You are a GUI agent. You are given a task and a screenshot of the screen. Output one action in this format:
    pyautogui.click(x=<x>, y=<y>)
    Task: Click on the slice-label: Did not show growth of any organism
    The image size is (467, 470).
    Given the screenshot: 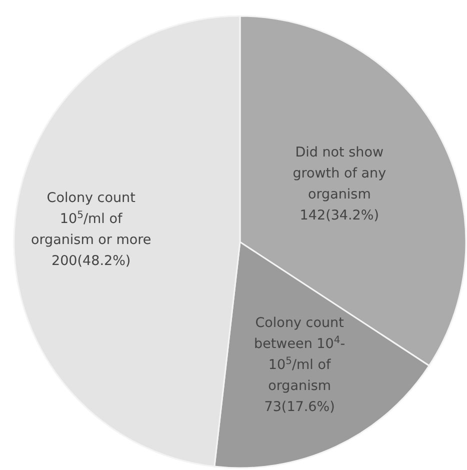 What is the action you would take?
    pyautogui.click(x=339, y=173)
    